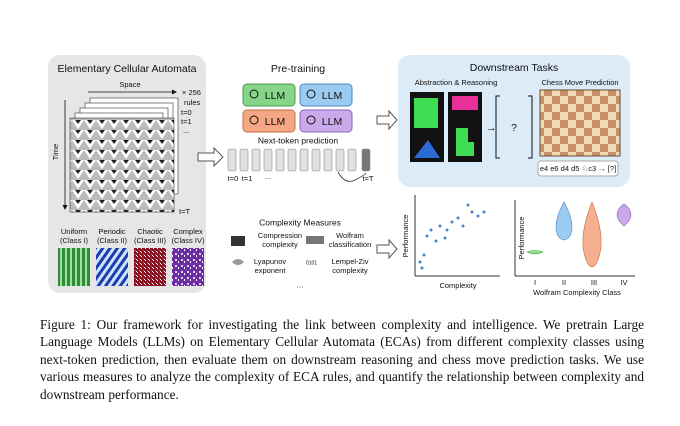 The height and width of the screenshot is (426, 680). Describe the element at coordinates (112, 240) in the screenshot. I see `class-label: (Class II)` at that location.